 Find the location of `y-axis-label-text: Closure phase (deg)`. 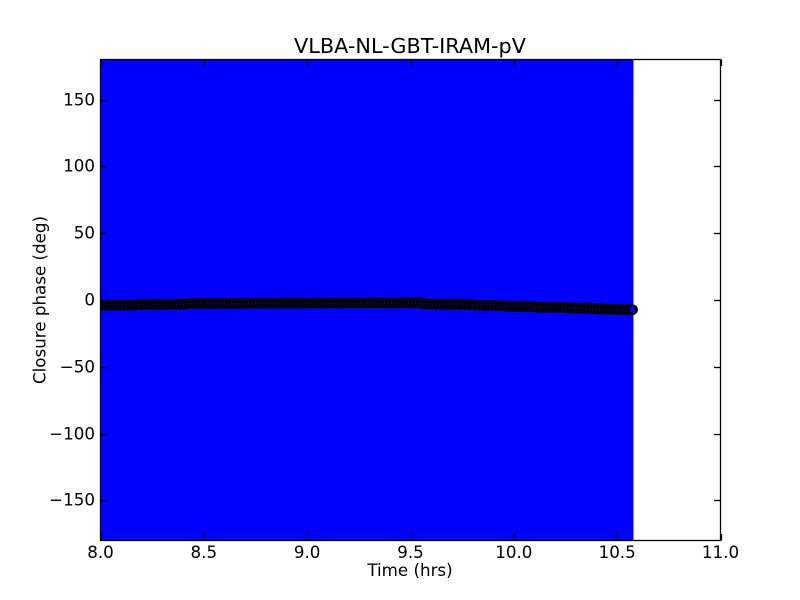

y-axis-label-text: Closure phase (deg) is located at coordinates (39, 299).